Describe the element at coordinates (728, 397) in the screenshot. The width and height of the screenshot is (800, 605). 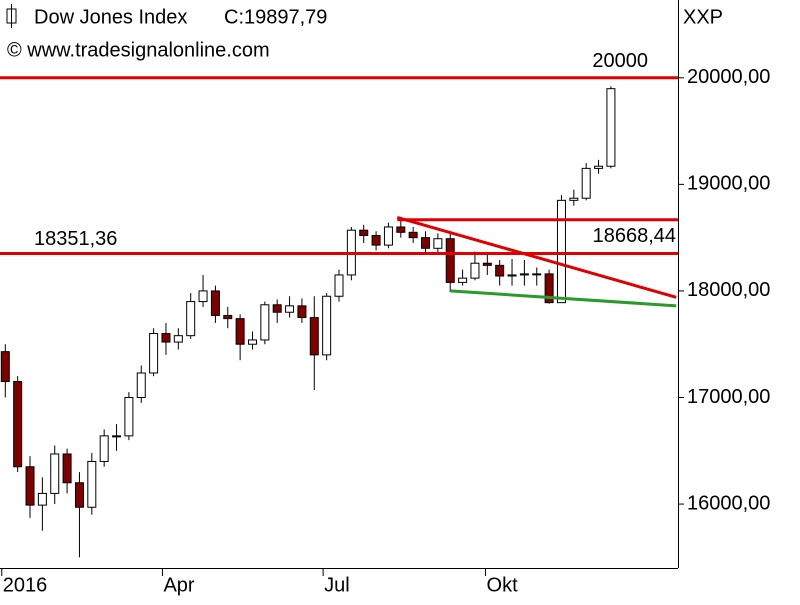
I see `y-tick-label: 17000,00` at that location.